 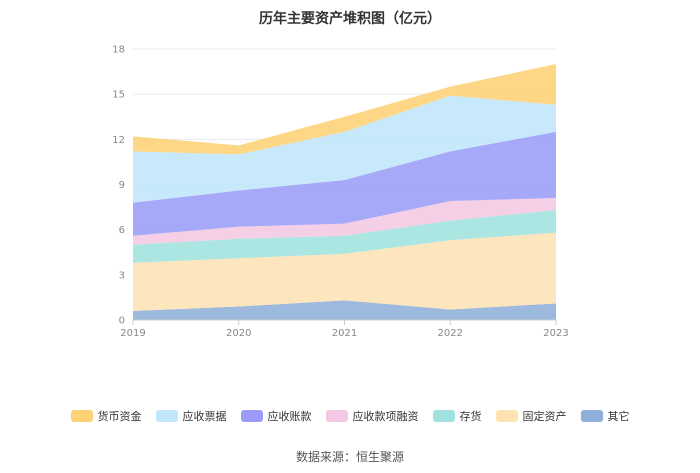 I want to click on legend-item: 固定资产, so click(x=531, y=416).